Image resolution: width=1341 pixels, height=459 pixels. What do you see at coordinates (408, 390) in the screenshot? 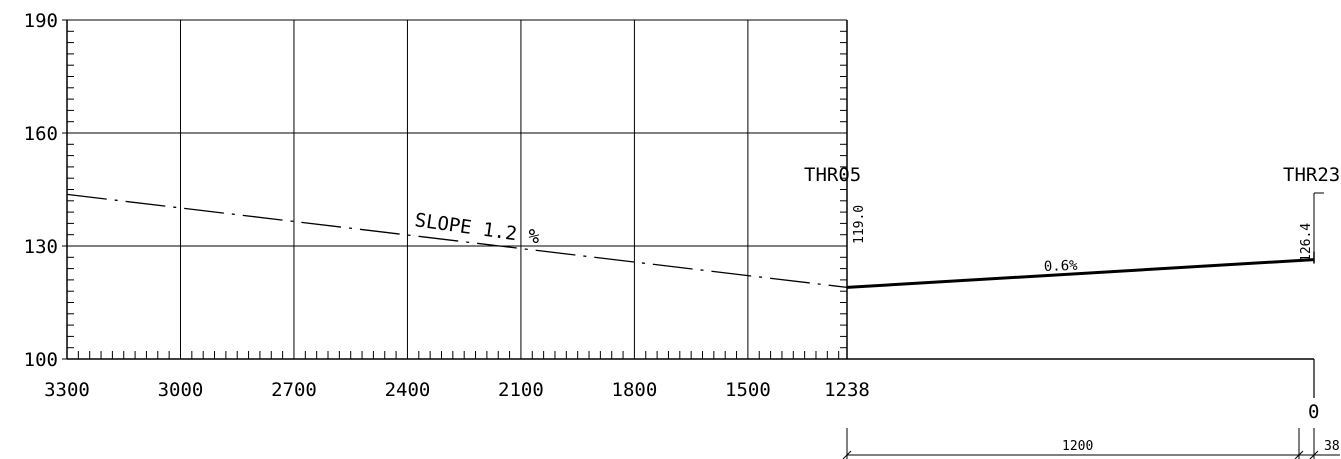
I see `x-tick-label: 2400` at bounding box center [408, 390].